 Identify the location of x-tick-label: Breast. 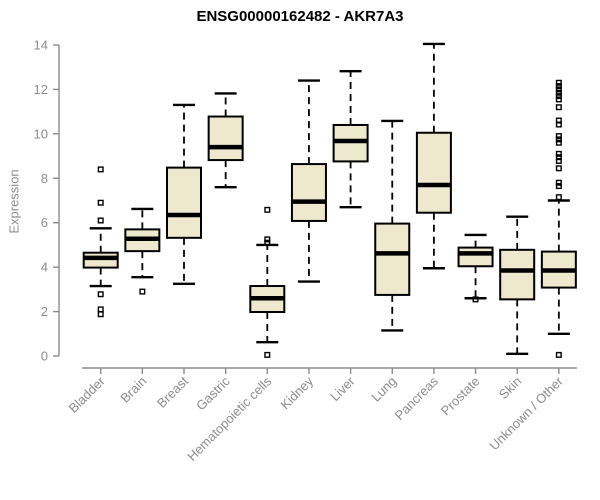
(172, 391).